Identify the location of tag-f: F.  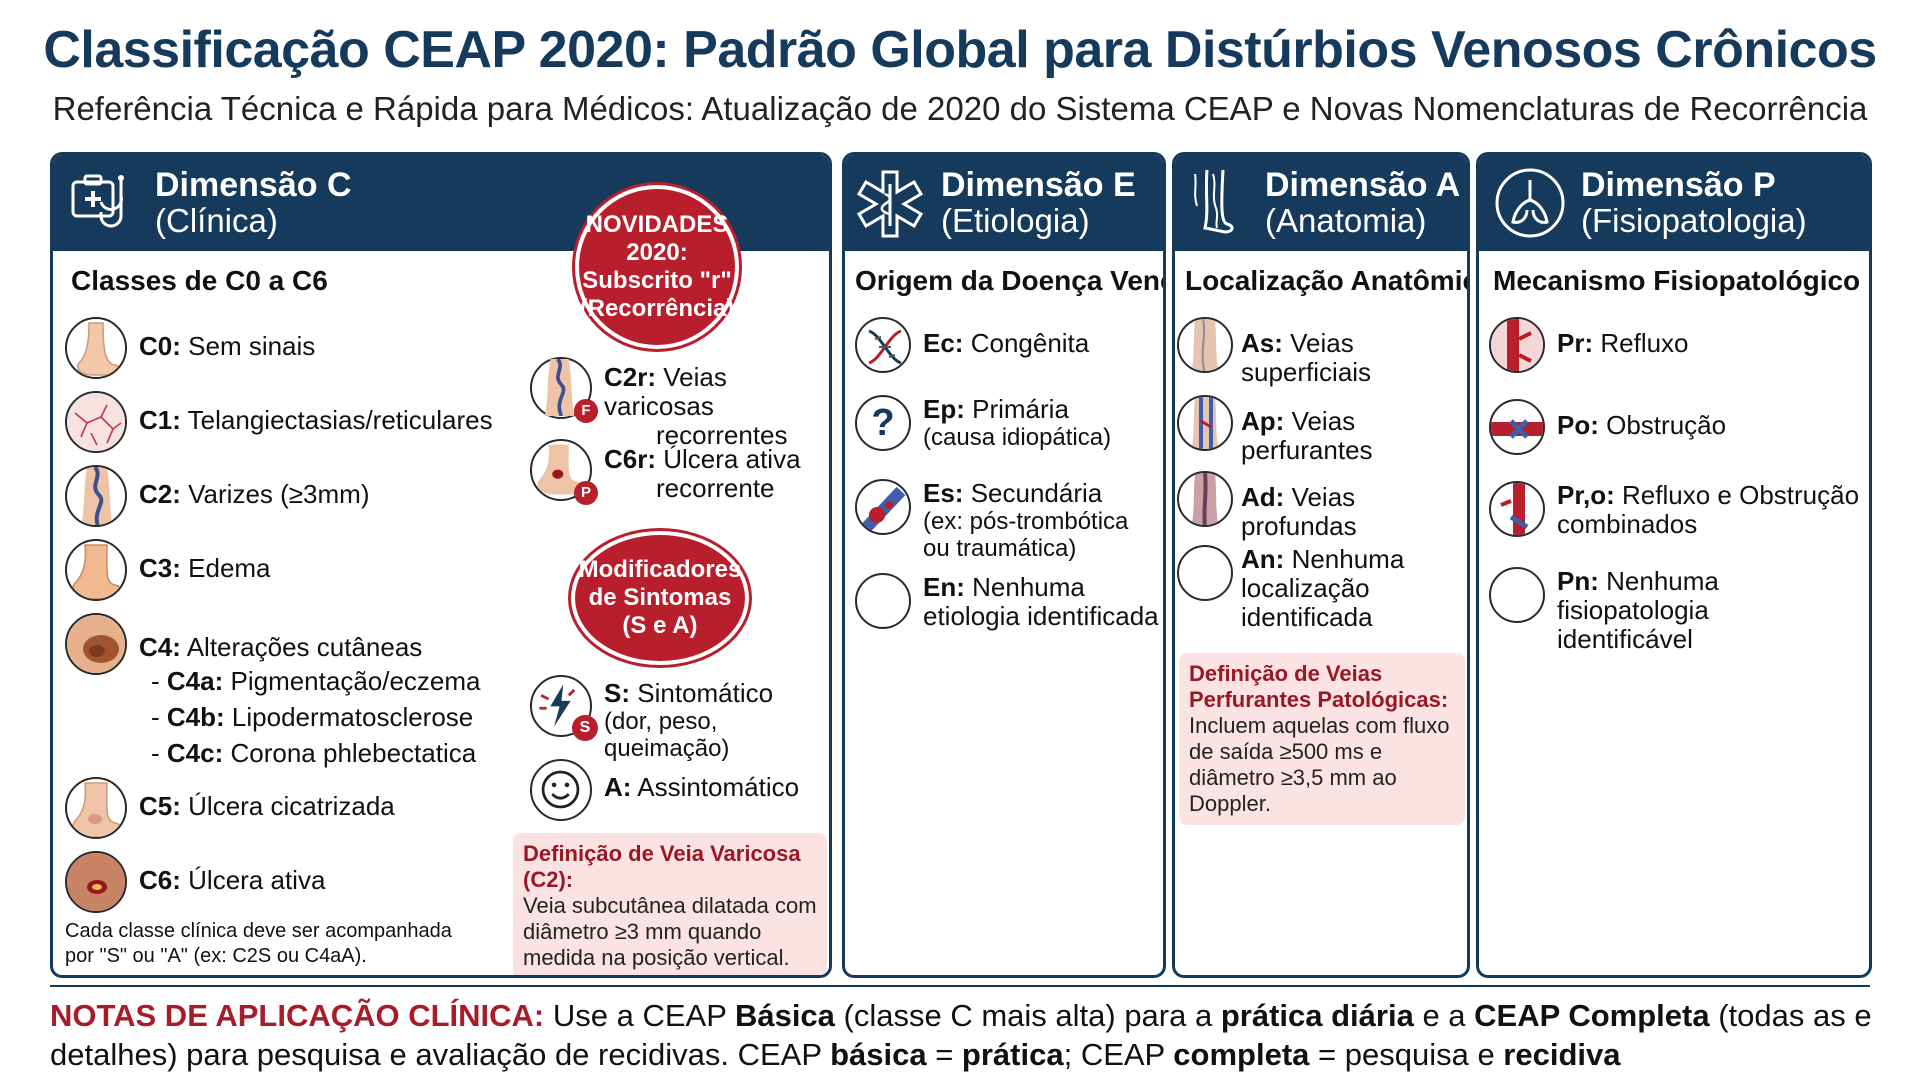
(586, 411).